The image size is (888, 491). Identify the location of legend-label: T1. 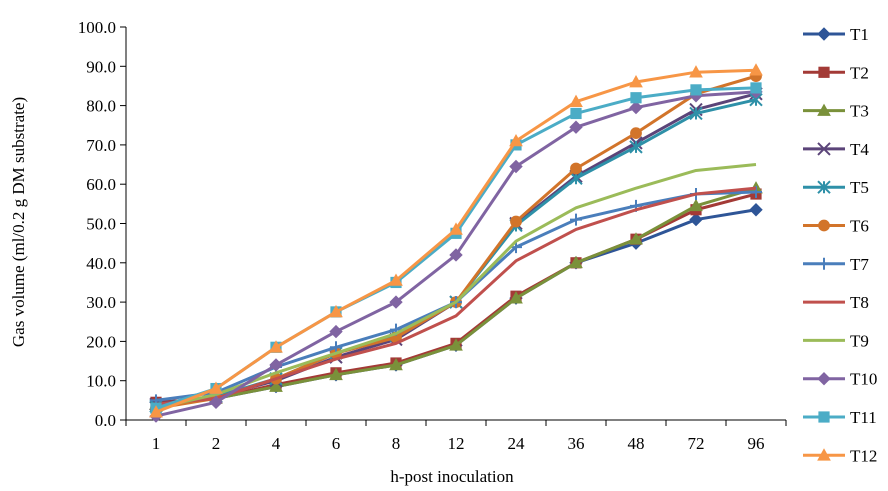
(859, 34).